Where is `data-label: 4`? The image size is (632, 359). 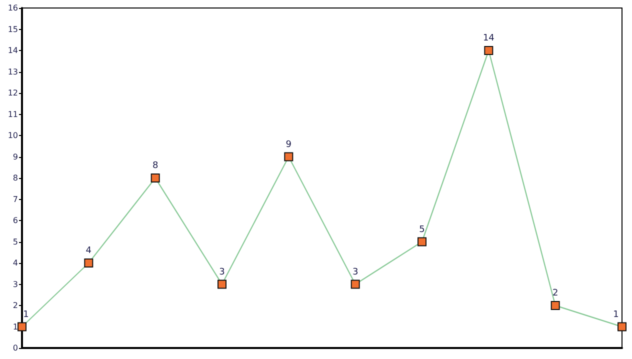 data-label: 4 is located at coordinates (89, 251).